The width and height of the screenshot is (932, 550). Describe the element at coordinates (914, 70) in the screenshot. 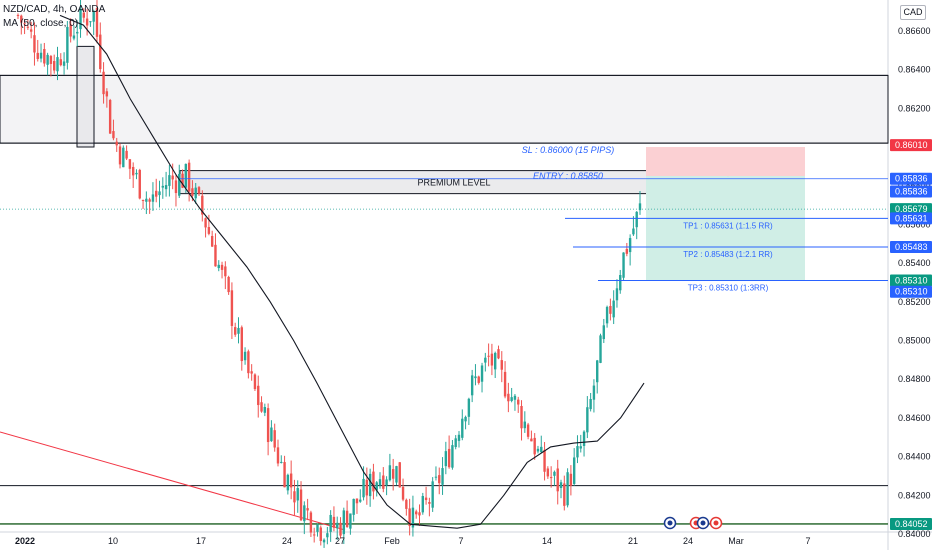

I see `price-tick-label: 0.86400` at that location.